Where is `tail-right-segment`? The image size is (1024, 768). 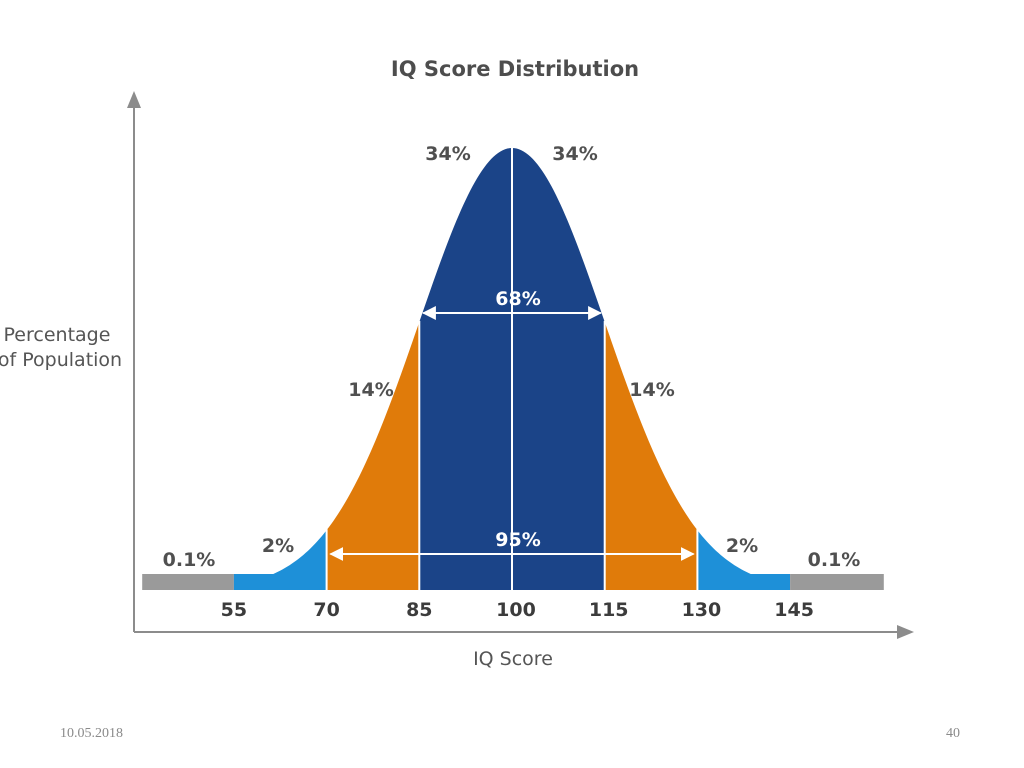
tail-right-segment is located at coordinates (837, 582).